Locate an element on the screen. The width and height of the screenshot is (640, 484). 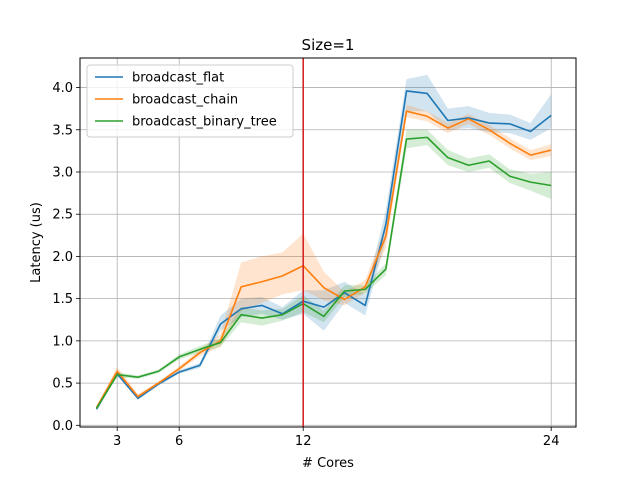
x-tick-label: 3 is located at coordinates (117, 441).